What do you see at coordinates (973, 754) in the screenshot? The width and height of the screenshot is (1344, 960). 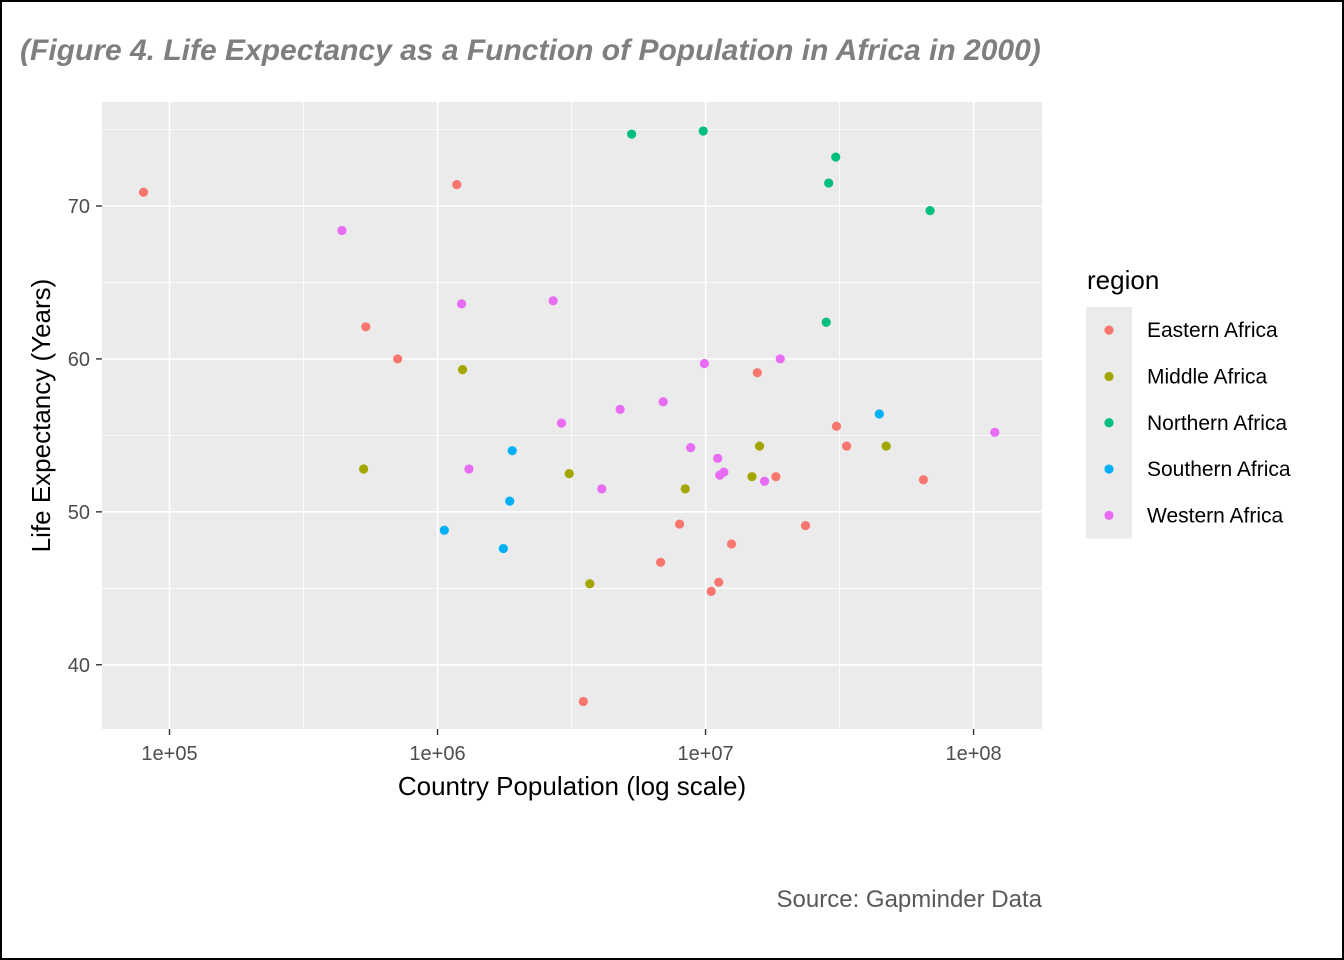 I see `x-tick-label: 1e+08` at bounding box center [973, 754].